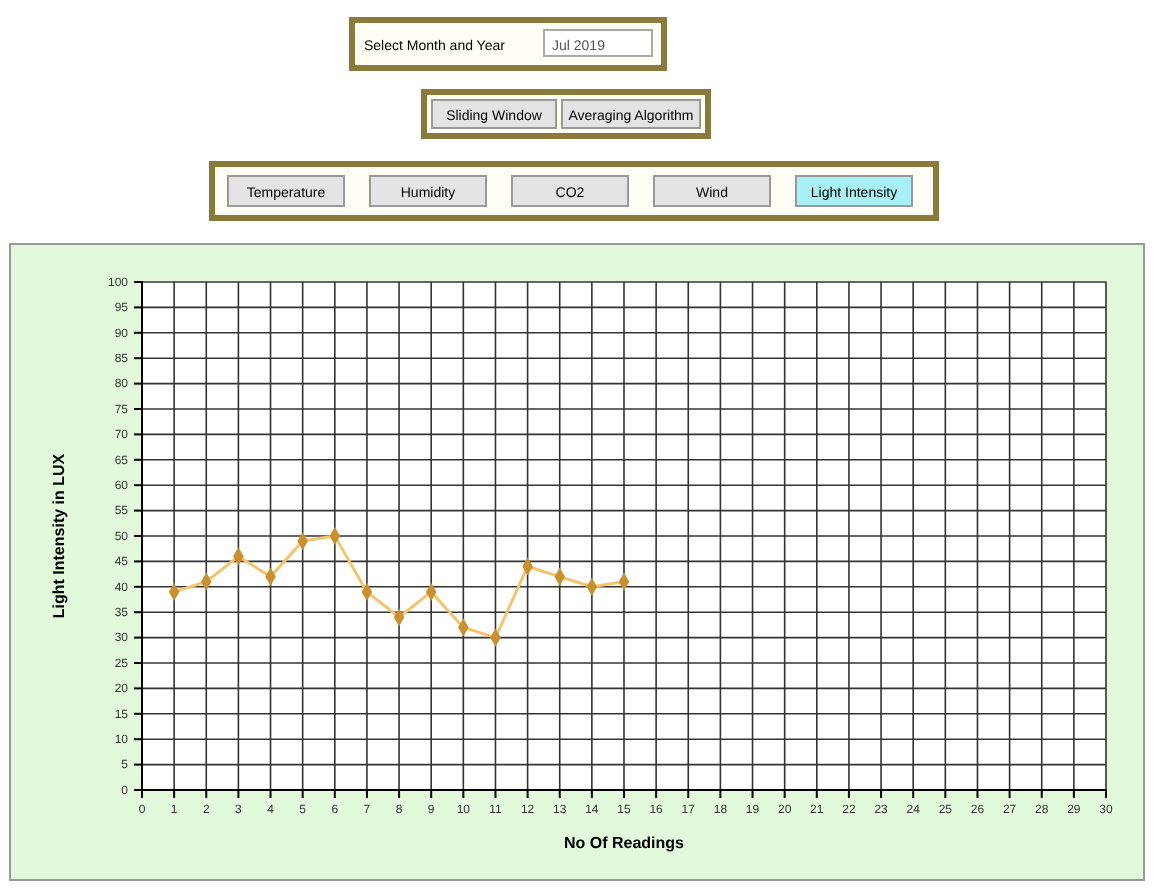 This screenshot has height=892, width=1156. Describe the element at coordinates (59, 535) in the screenshot. I see `y-axis-title: Light Intensity in LUX` at that location.